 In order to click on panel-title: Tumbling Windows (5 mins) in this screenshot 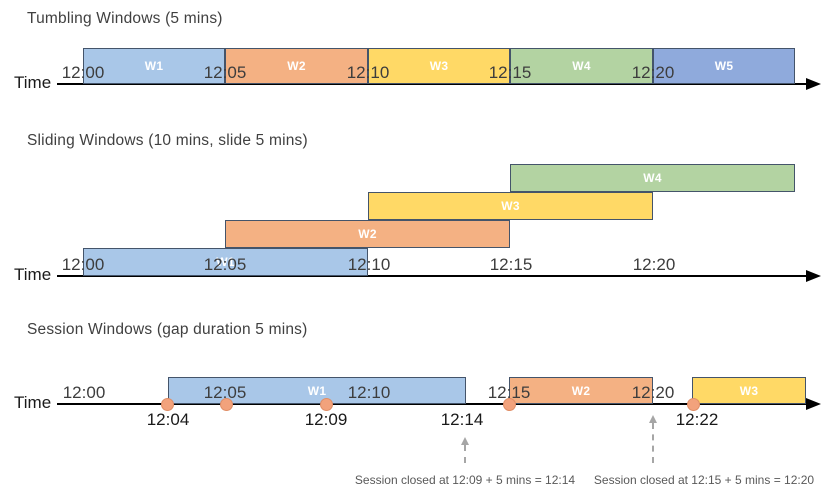, I will do `click(125, 18)`.